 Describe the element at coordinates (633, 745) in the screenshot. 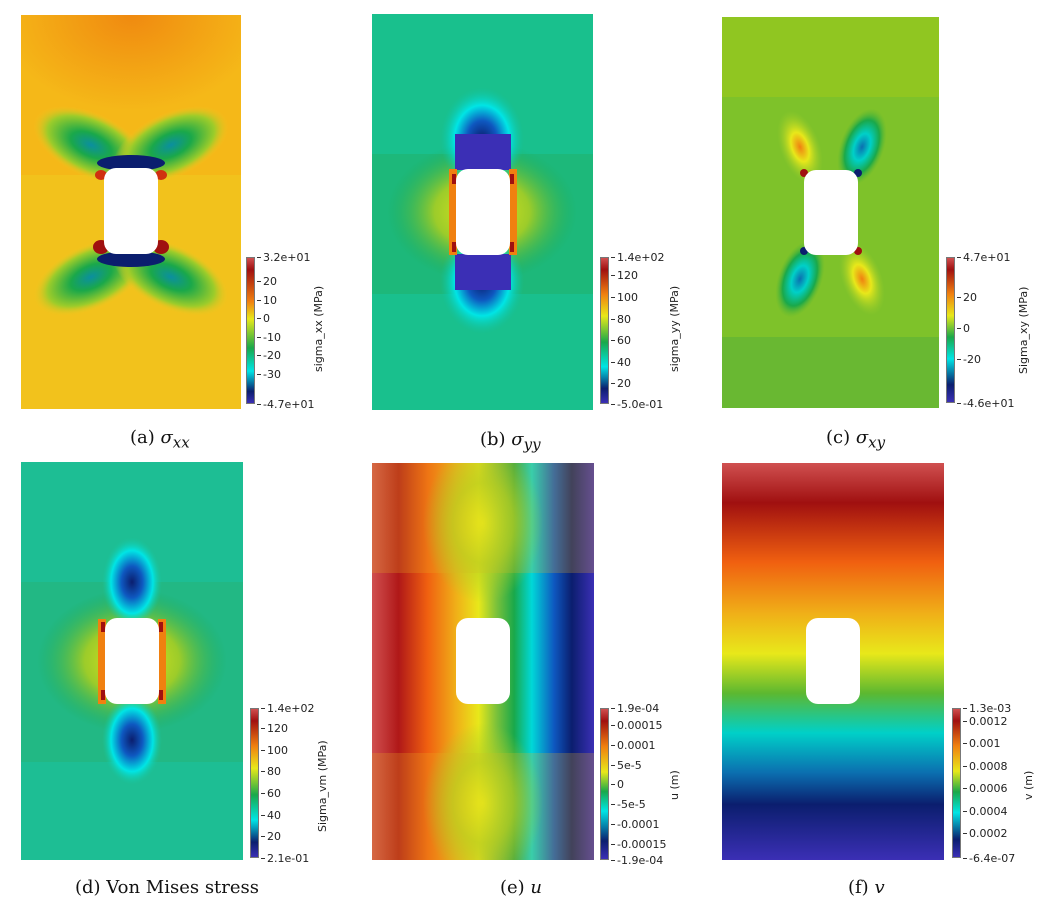

I see `colorbar-tick: 0.0001` at that location.